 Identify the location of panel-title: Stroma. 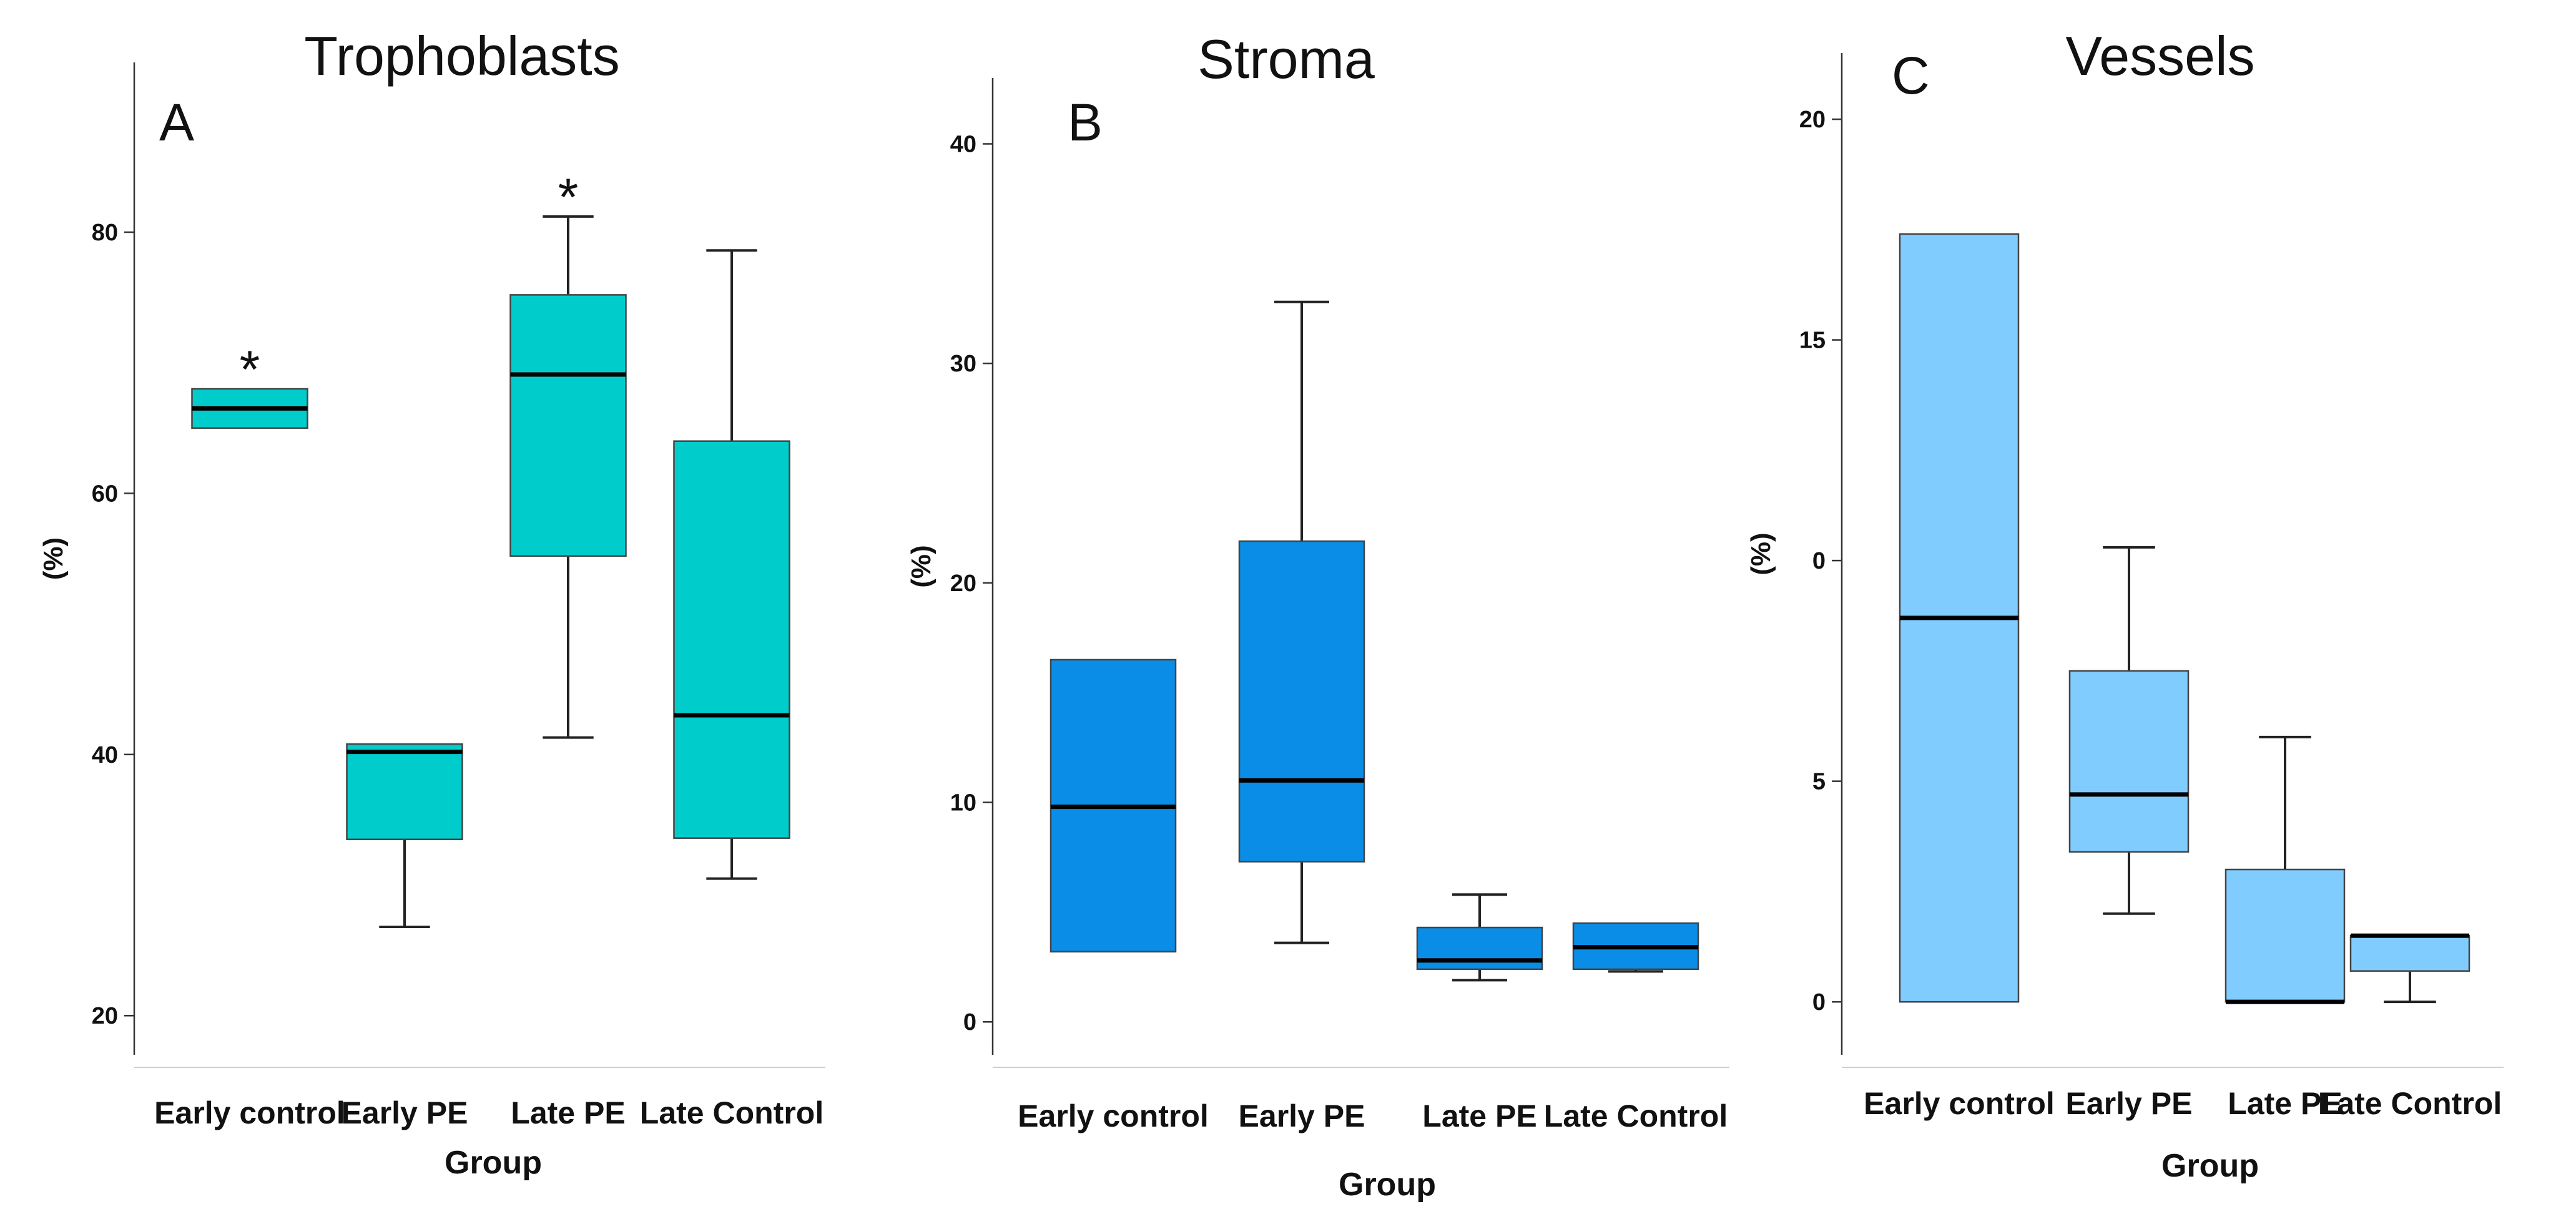
(1286, 59).